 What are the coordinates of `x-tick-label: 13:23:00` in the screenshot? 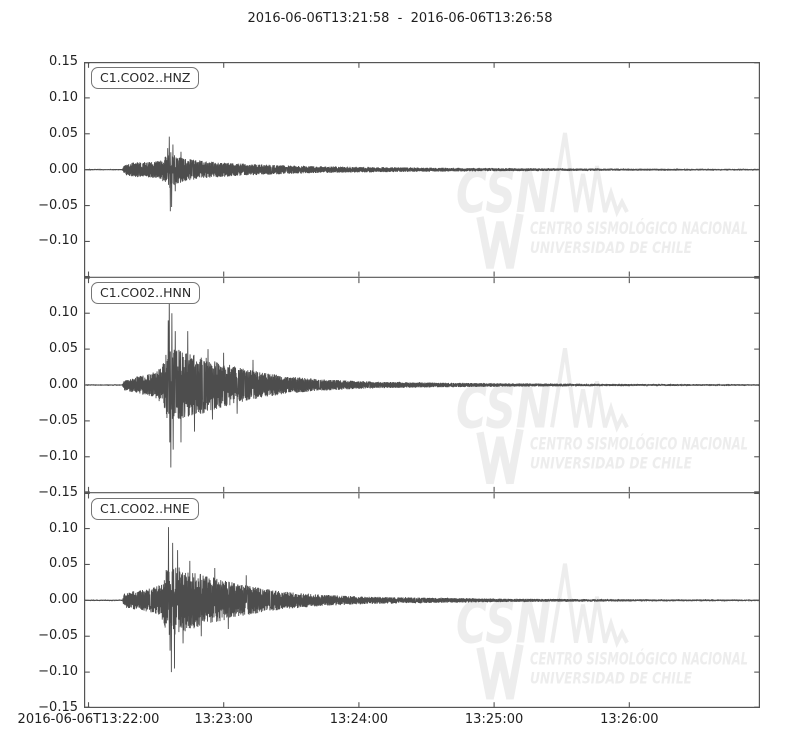 It's located at (223, 719).